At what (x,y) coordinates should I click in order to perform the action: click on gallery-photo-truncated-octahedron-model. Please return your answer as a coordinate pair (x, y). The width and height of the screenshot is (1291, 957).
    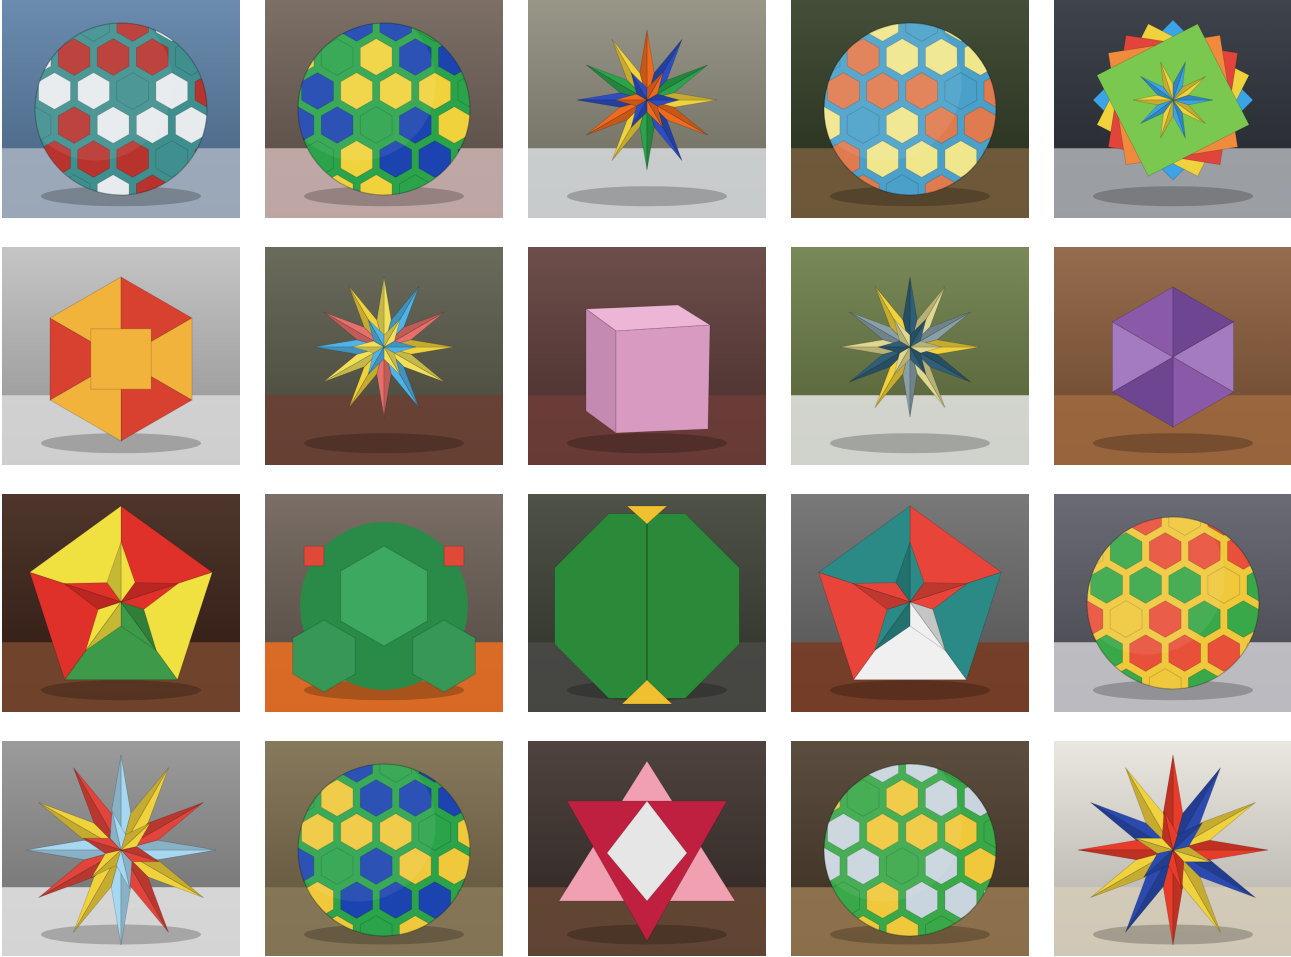
    Looking at the image, I should click on (384, 603).